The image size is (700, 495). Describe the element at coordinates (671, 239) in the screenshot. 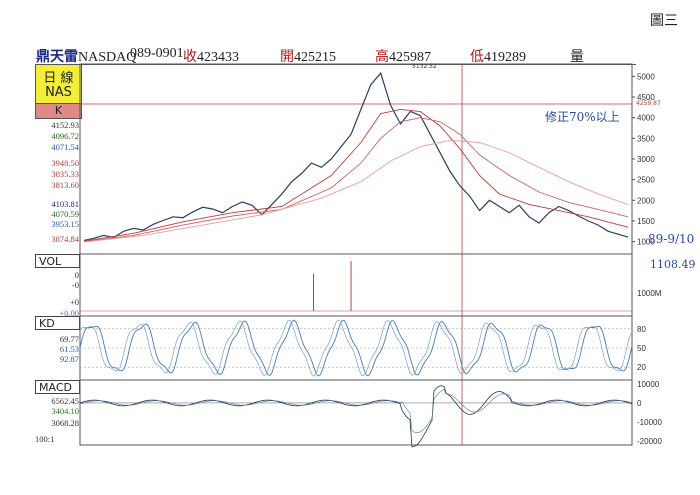

I see `handwritten-range: 89-9/10` at that location.